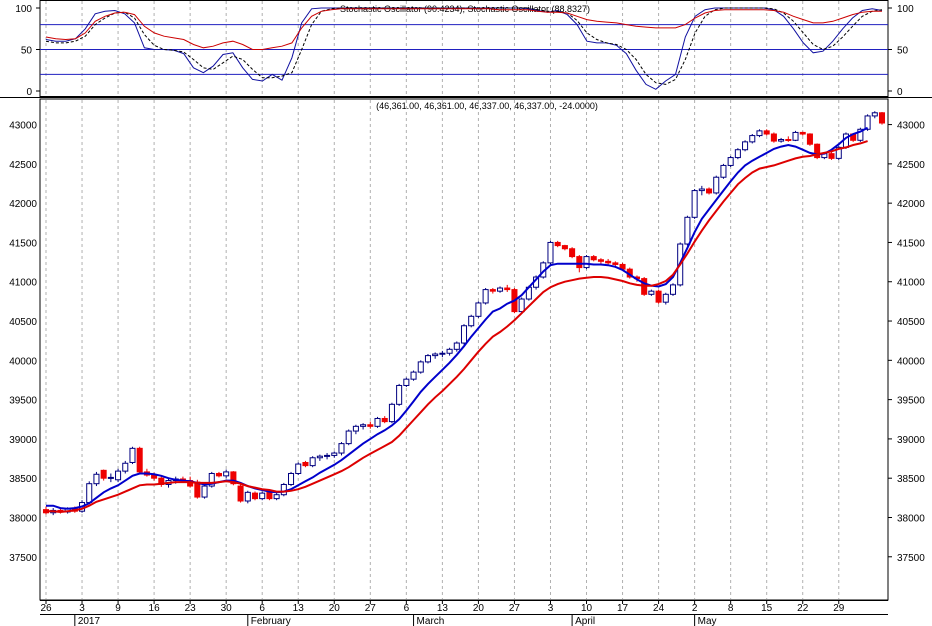 The width and height of the screenshot is (932, 626). What do you see at coordinates (23, 9) in the screenshot?
I see `stochastic-y-tick-left: 100` at bounding box center [23, 9].